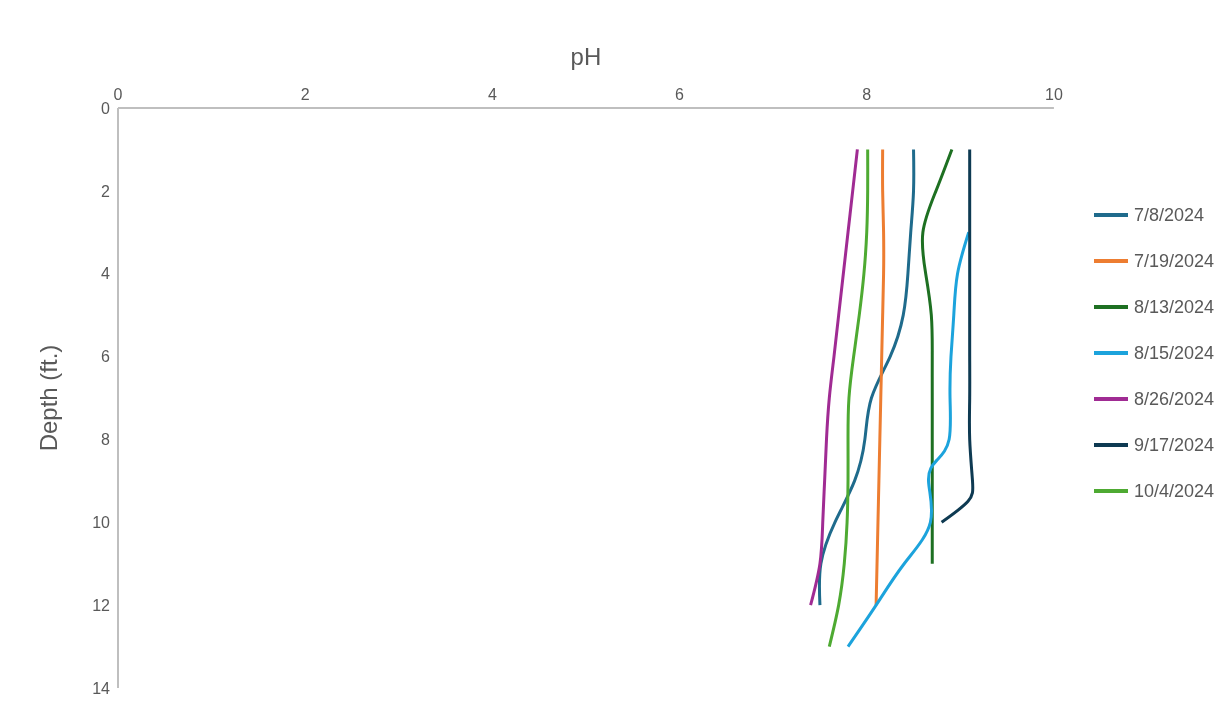 This screenshot has height=704, width=1232. Describe the element at coordinates (1054, 94) in the screenshot. I see `x-tick-label: 10` at that location.